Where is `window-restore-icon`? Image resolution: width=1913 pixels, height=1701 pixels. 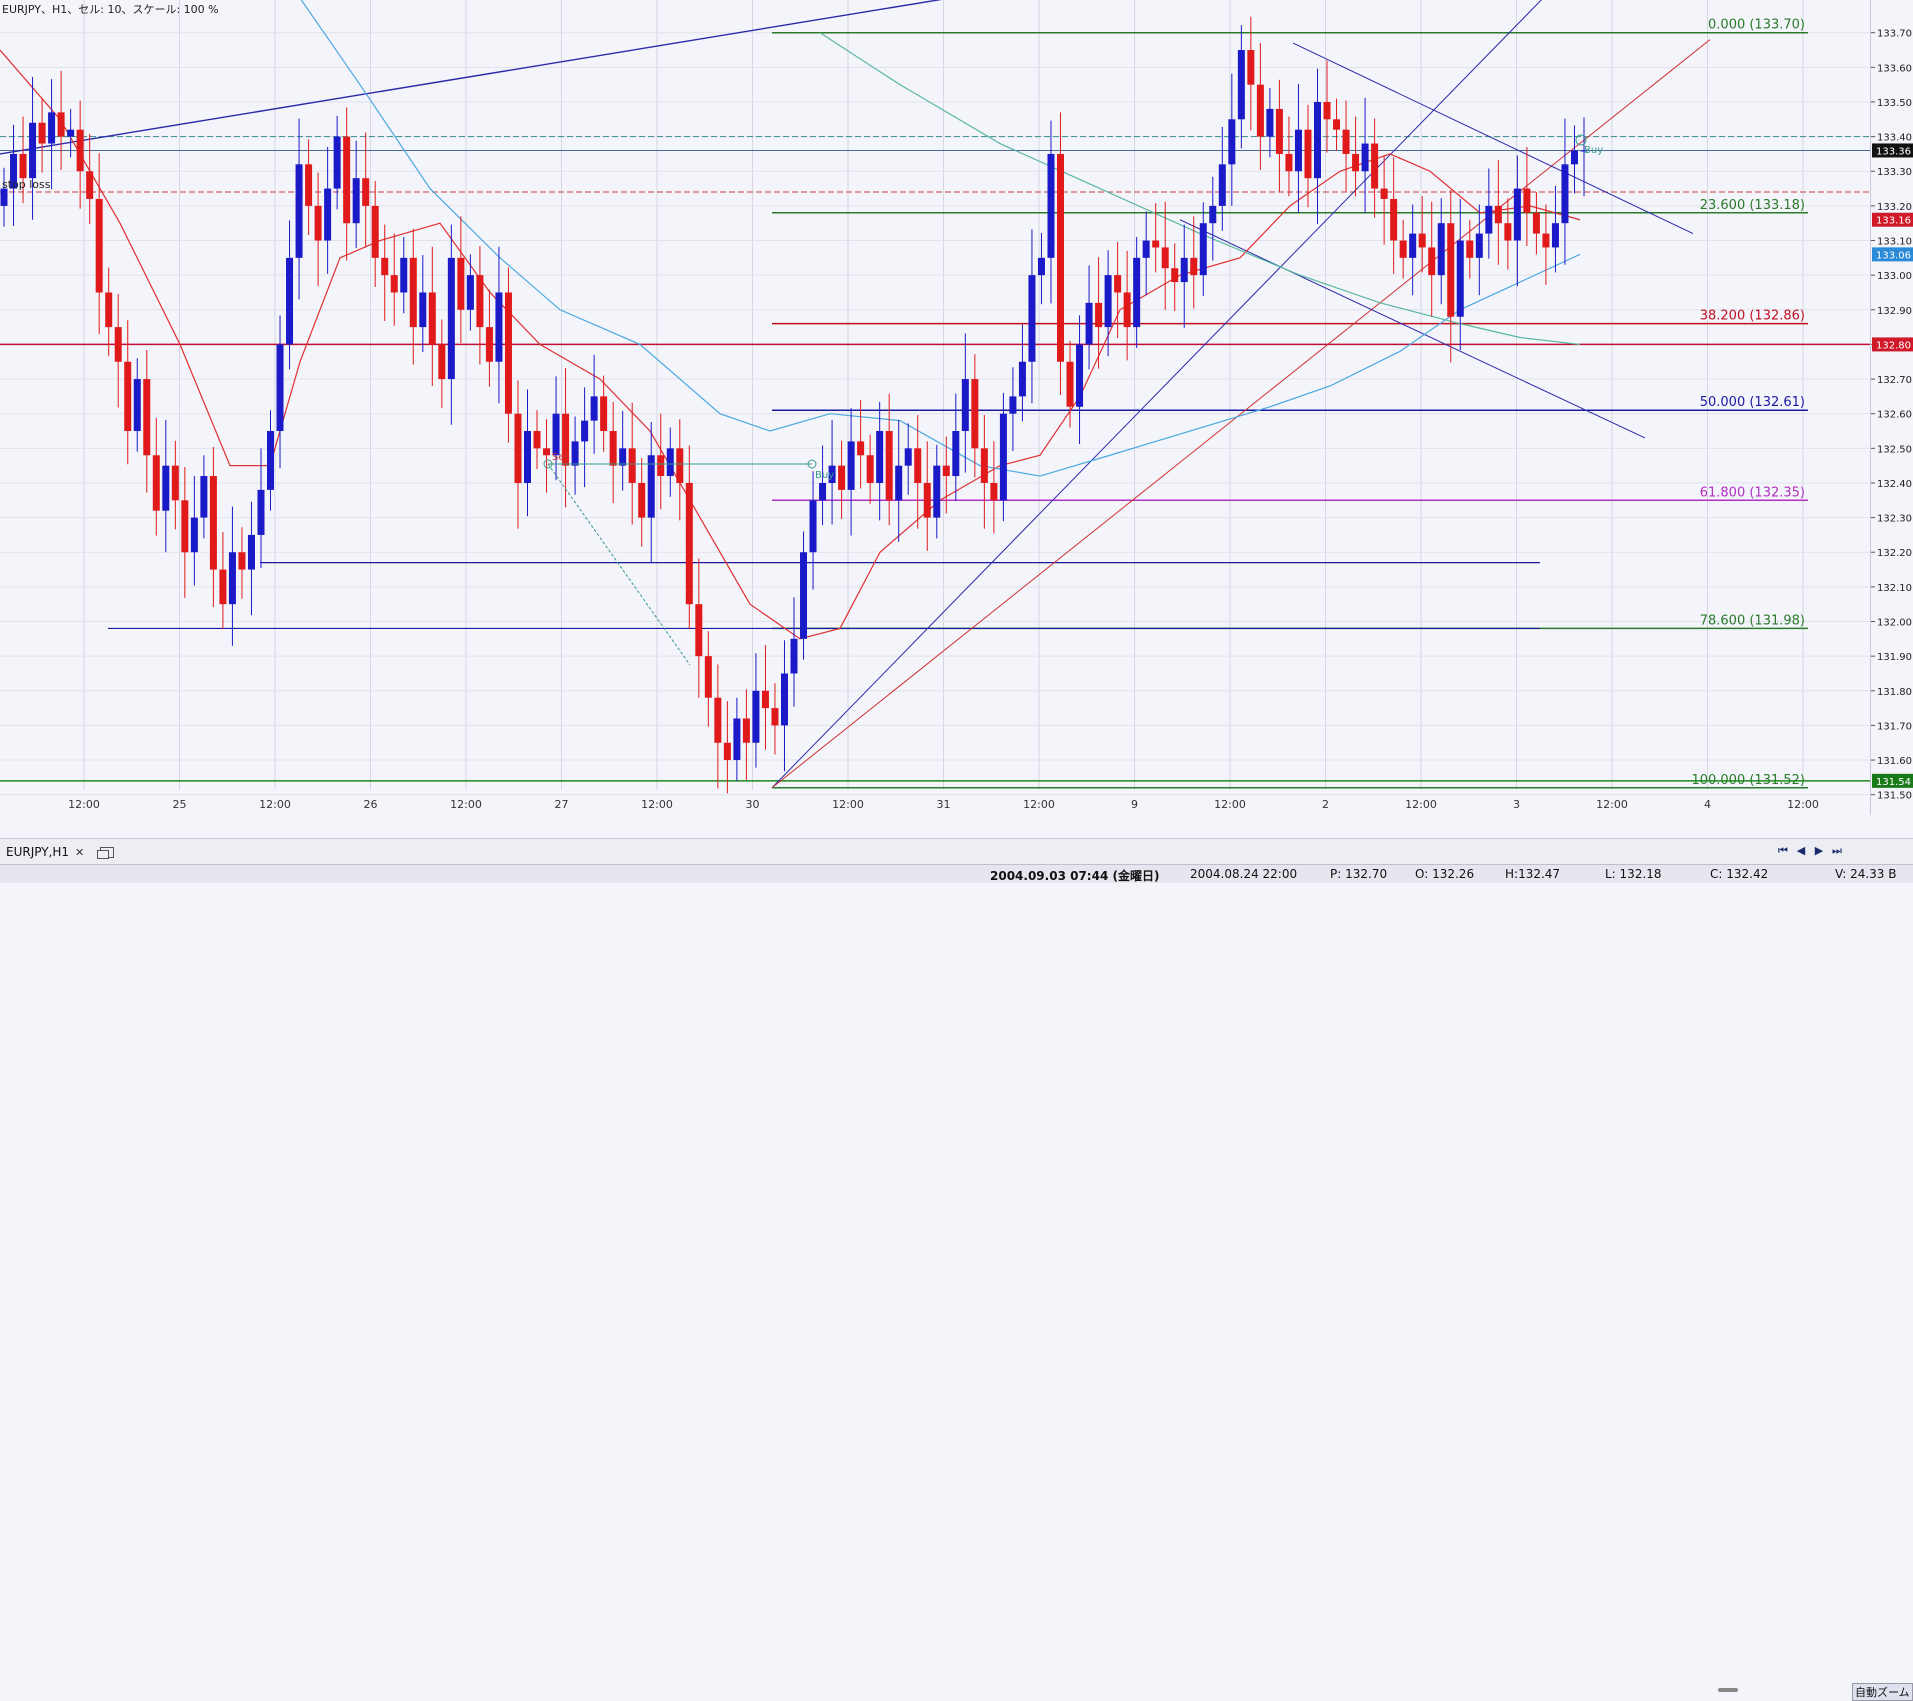 window-restore-icon is located at coordinates (106, 852).